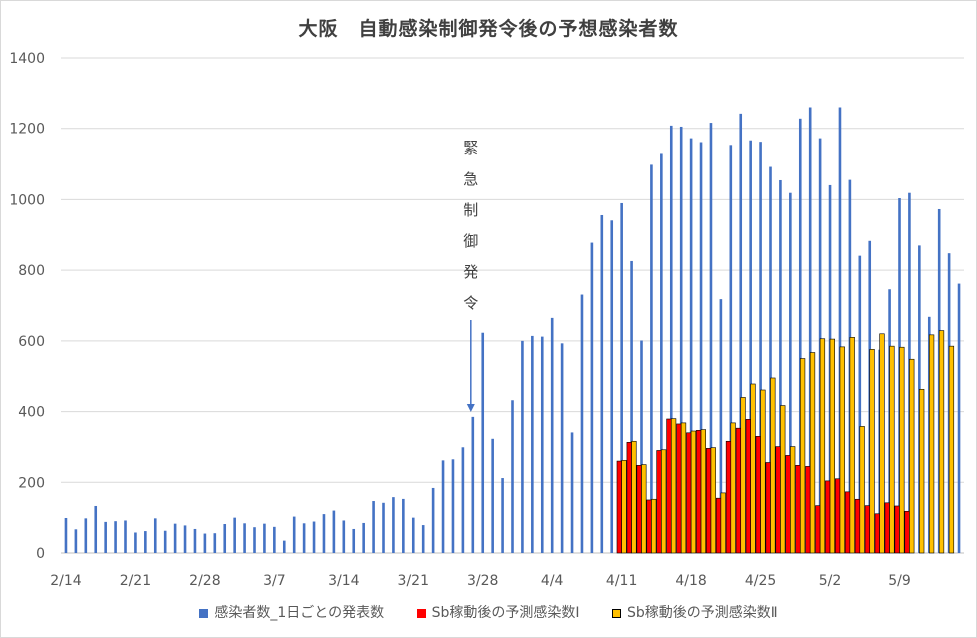 Image resolution: width=977 pixels, height=638 pixels. I want to click on y-tick-label: 0, so click(40, 554).